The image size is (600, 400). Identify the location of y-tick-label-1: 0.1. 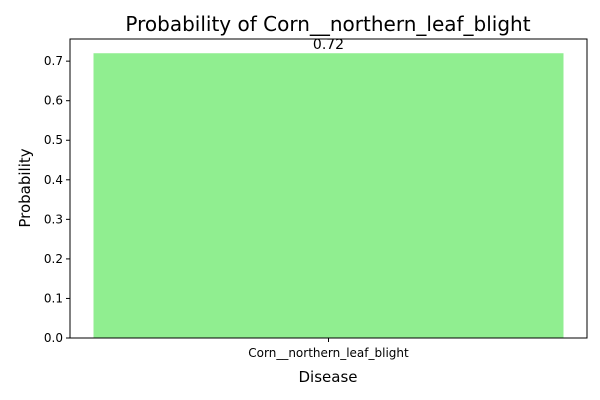
(53, 298).